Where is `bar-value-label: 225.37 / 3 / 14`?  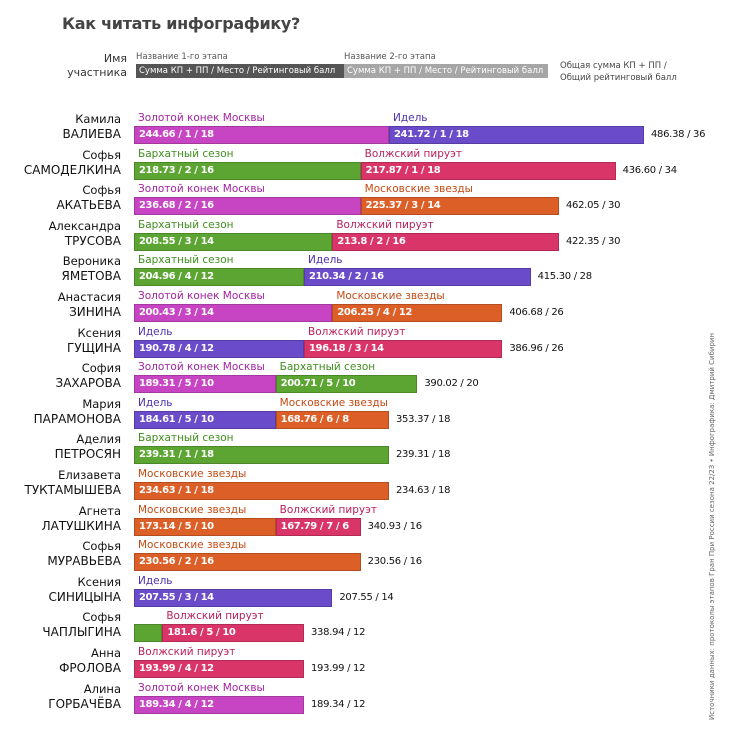
bar-value-label: 225.37 / 3 / 14 is located at coordinates (403, 206).